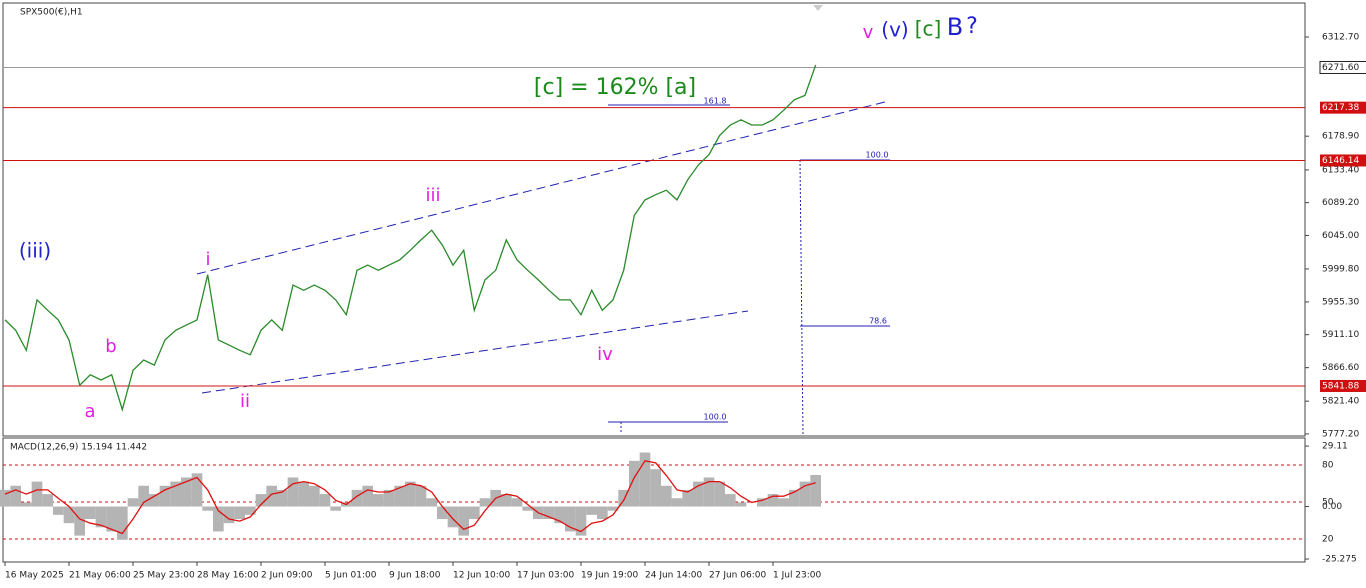  What do you see at coordinates (432, 195) in the screenshot?
I see `wave-label: iii` at bounding box center [432, 195].